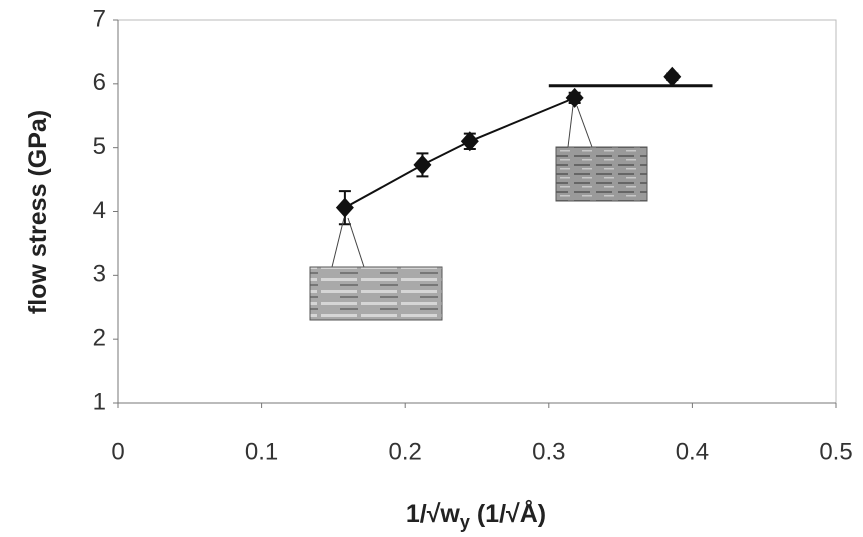  I want to click on y-tick-label: 2, so click(99, 338).